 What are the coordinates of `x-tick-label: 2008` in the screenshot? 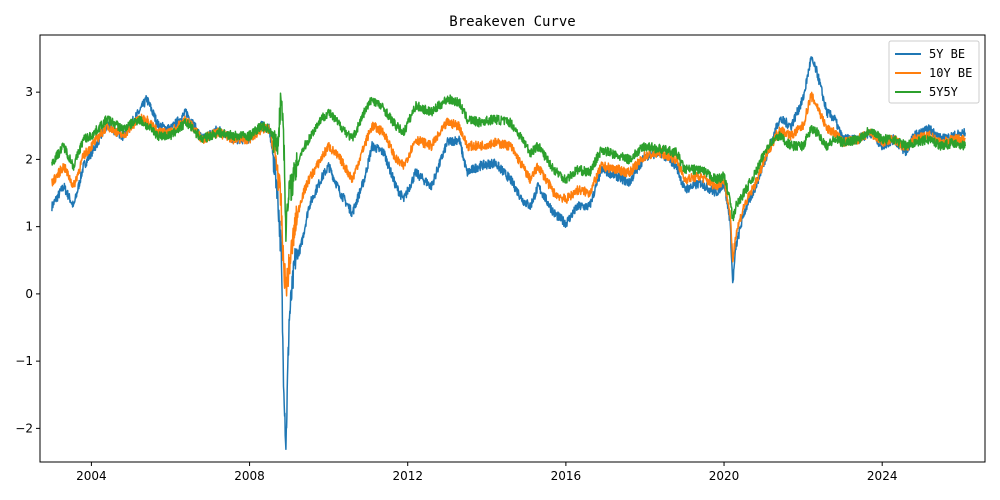 It's located at (249, 476).